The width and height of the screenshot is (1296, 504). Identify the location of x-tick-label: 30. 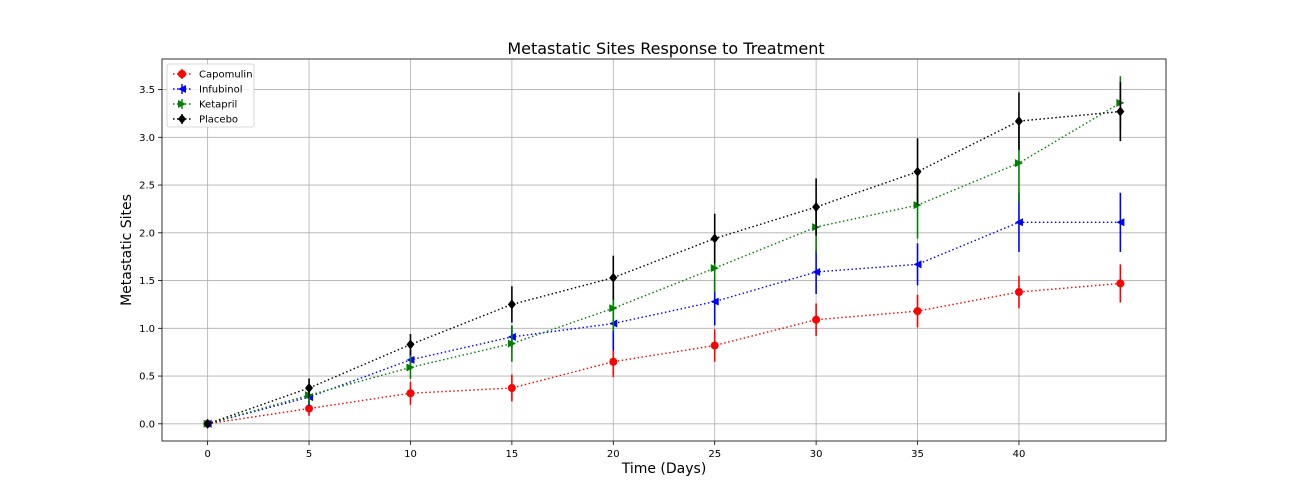
(816, 454).